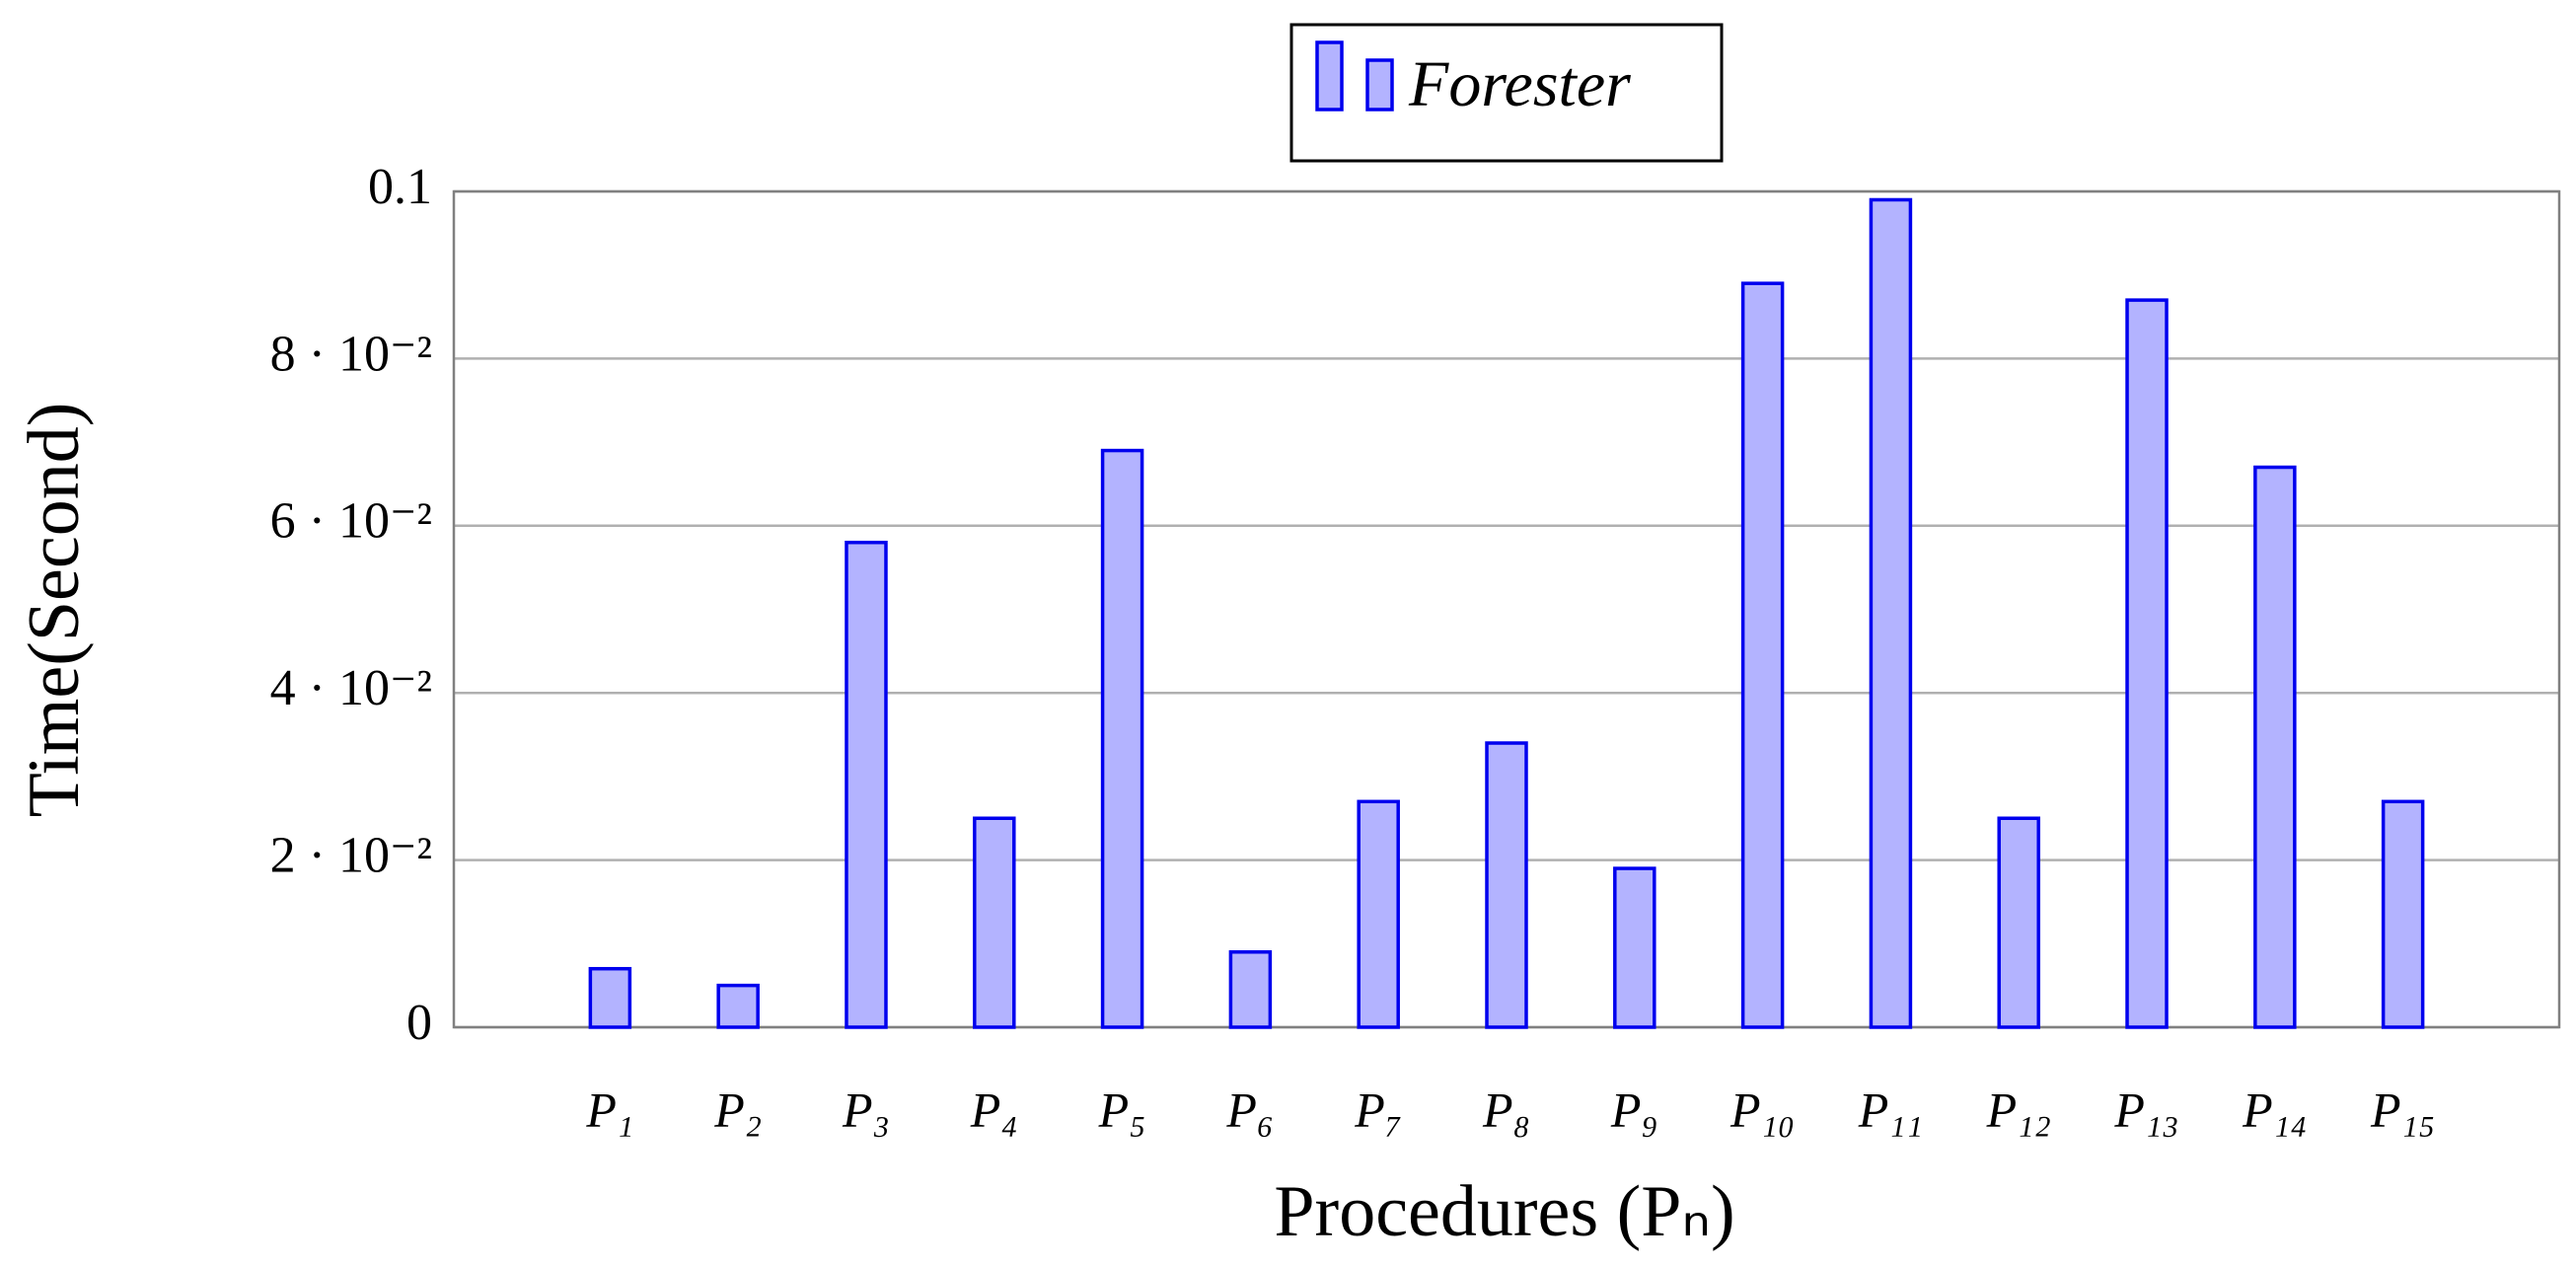 This screenshot has height=1267, width=2576. Describe the element at coordinates (1506, 1109) in the screenshot. I see `x-tick-label: P₈` at that location.